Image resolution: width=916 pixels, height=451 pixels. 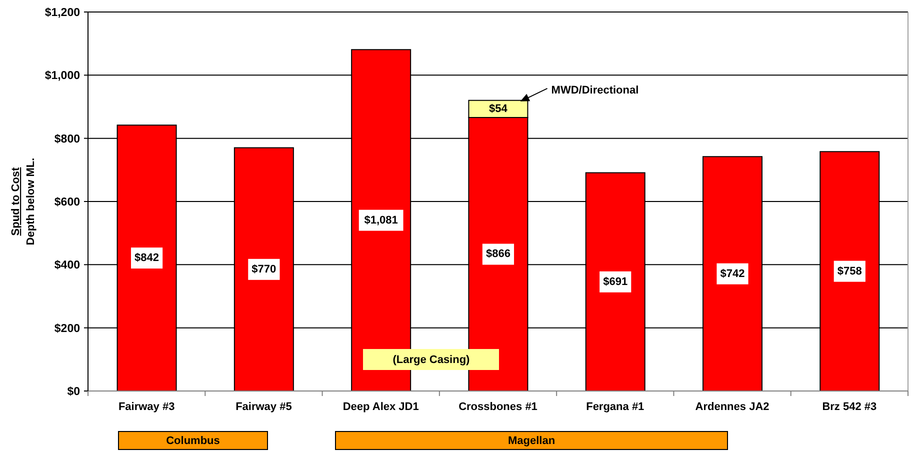 I want to click on data-label: $842, so click(x=147, y=258).